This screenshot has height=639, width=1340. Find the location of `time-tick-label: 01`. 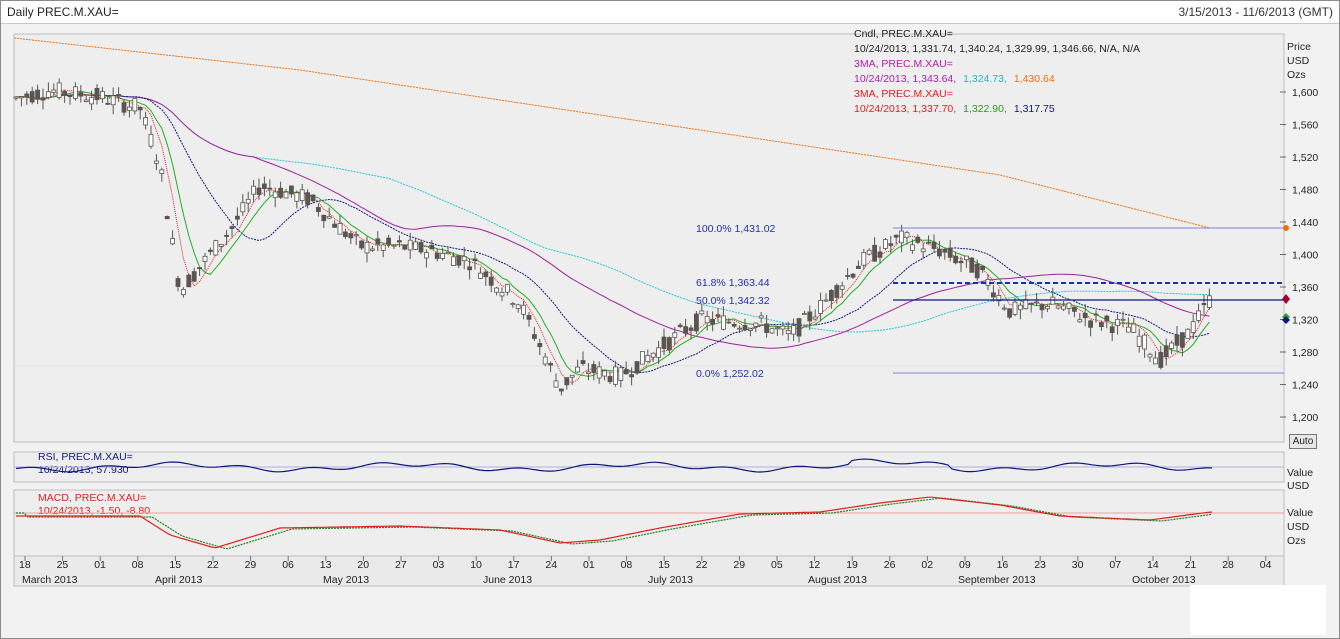

time-tick-label: 01 is located at coordinates (589, 565).